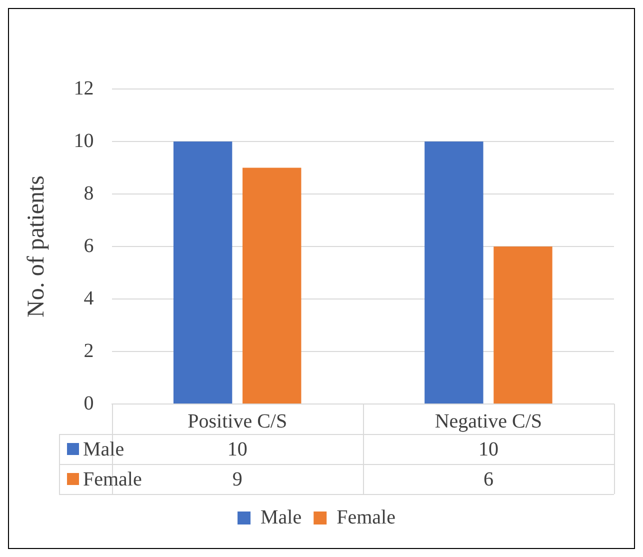 The width and height of the screenshot is (643, 557). What do you see at coordinates (89, 351) in the screenshot?
I see `y-tick-label: 2` at bounding box center [89, 351].